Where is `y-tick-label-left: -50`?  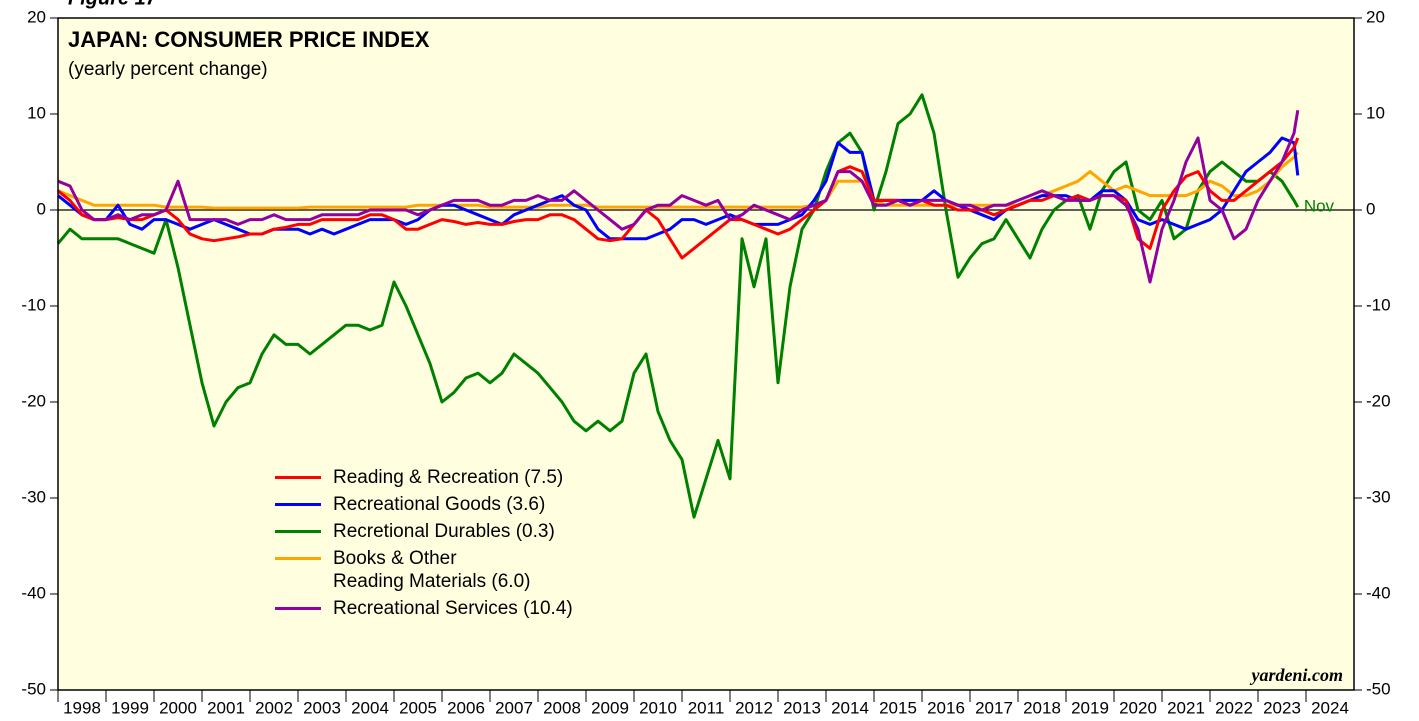 y-tick-label-left: -50 is located at coordinates (33, 688).